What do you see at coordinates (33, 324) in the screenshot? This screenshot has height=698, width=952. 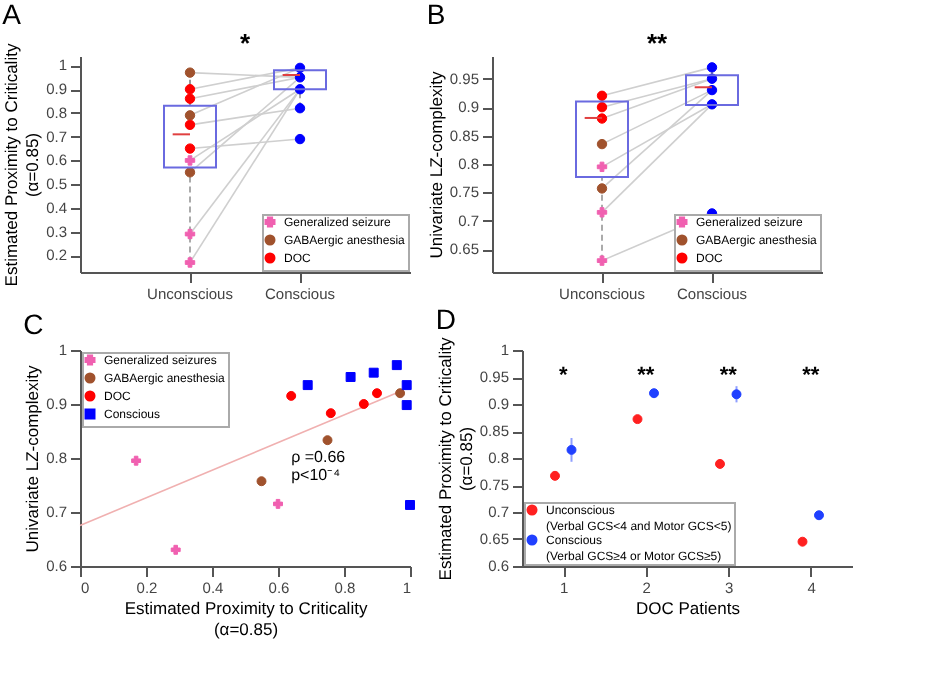 I see `chart-title: C` at bounding box center [33, 324].